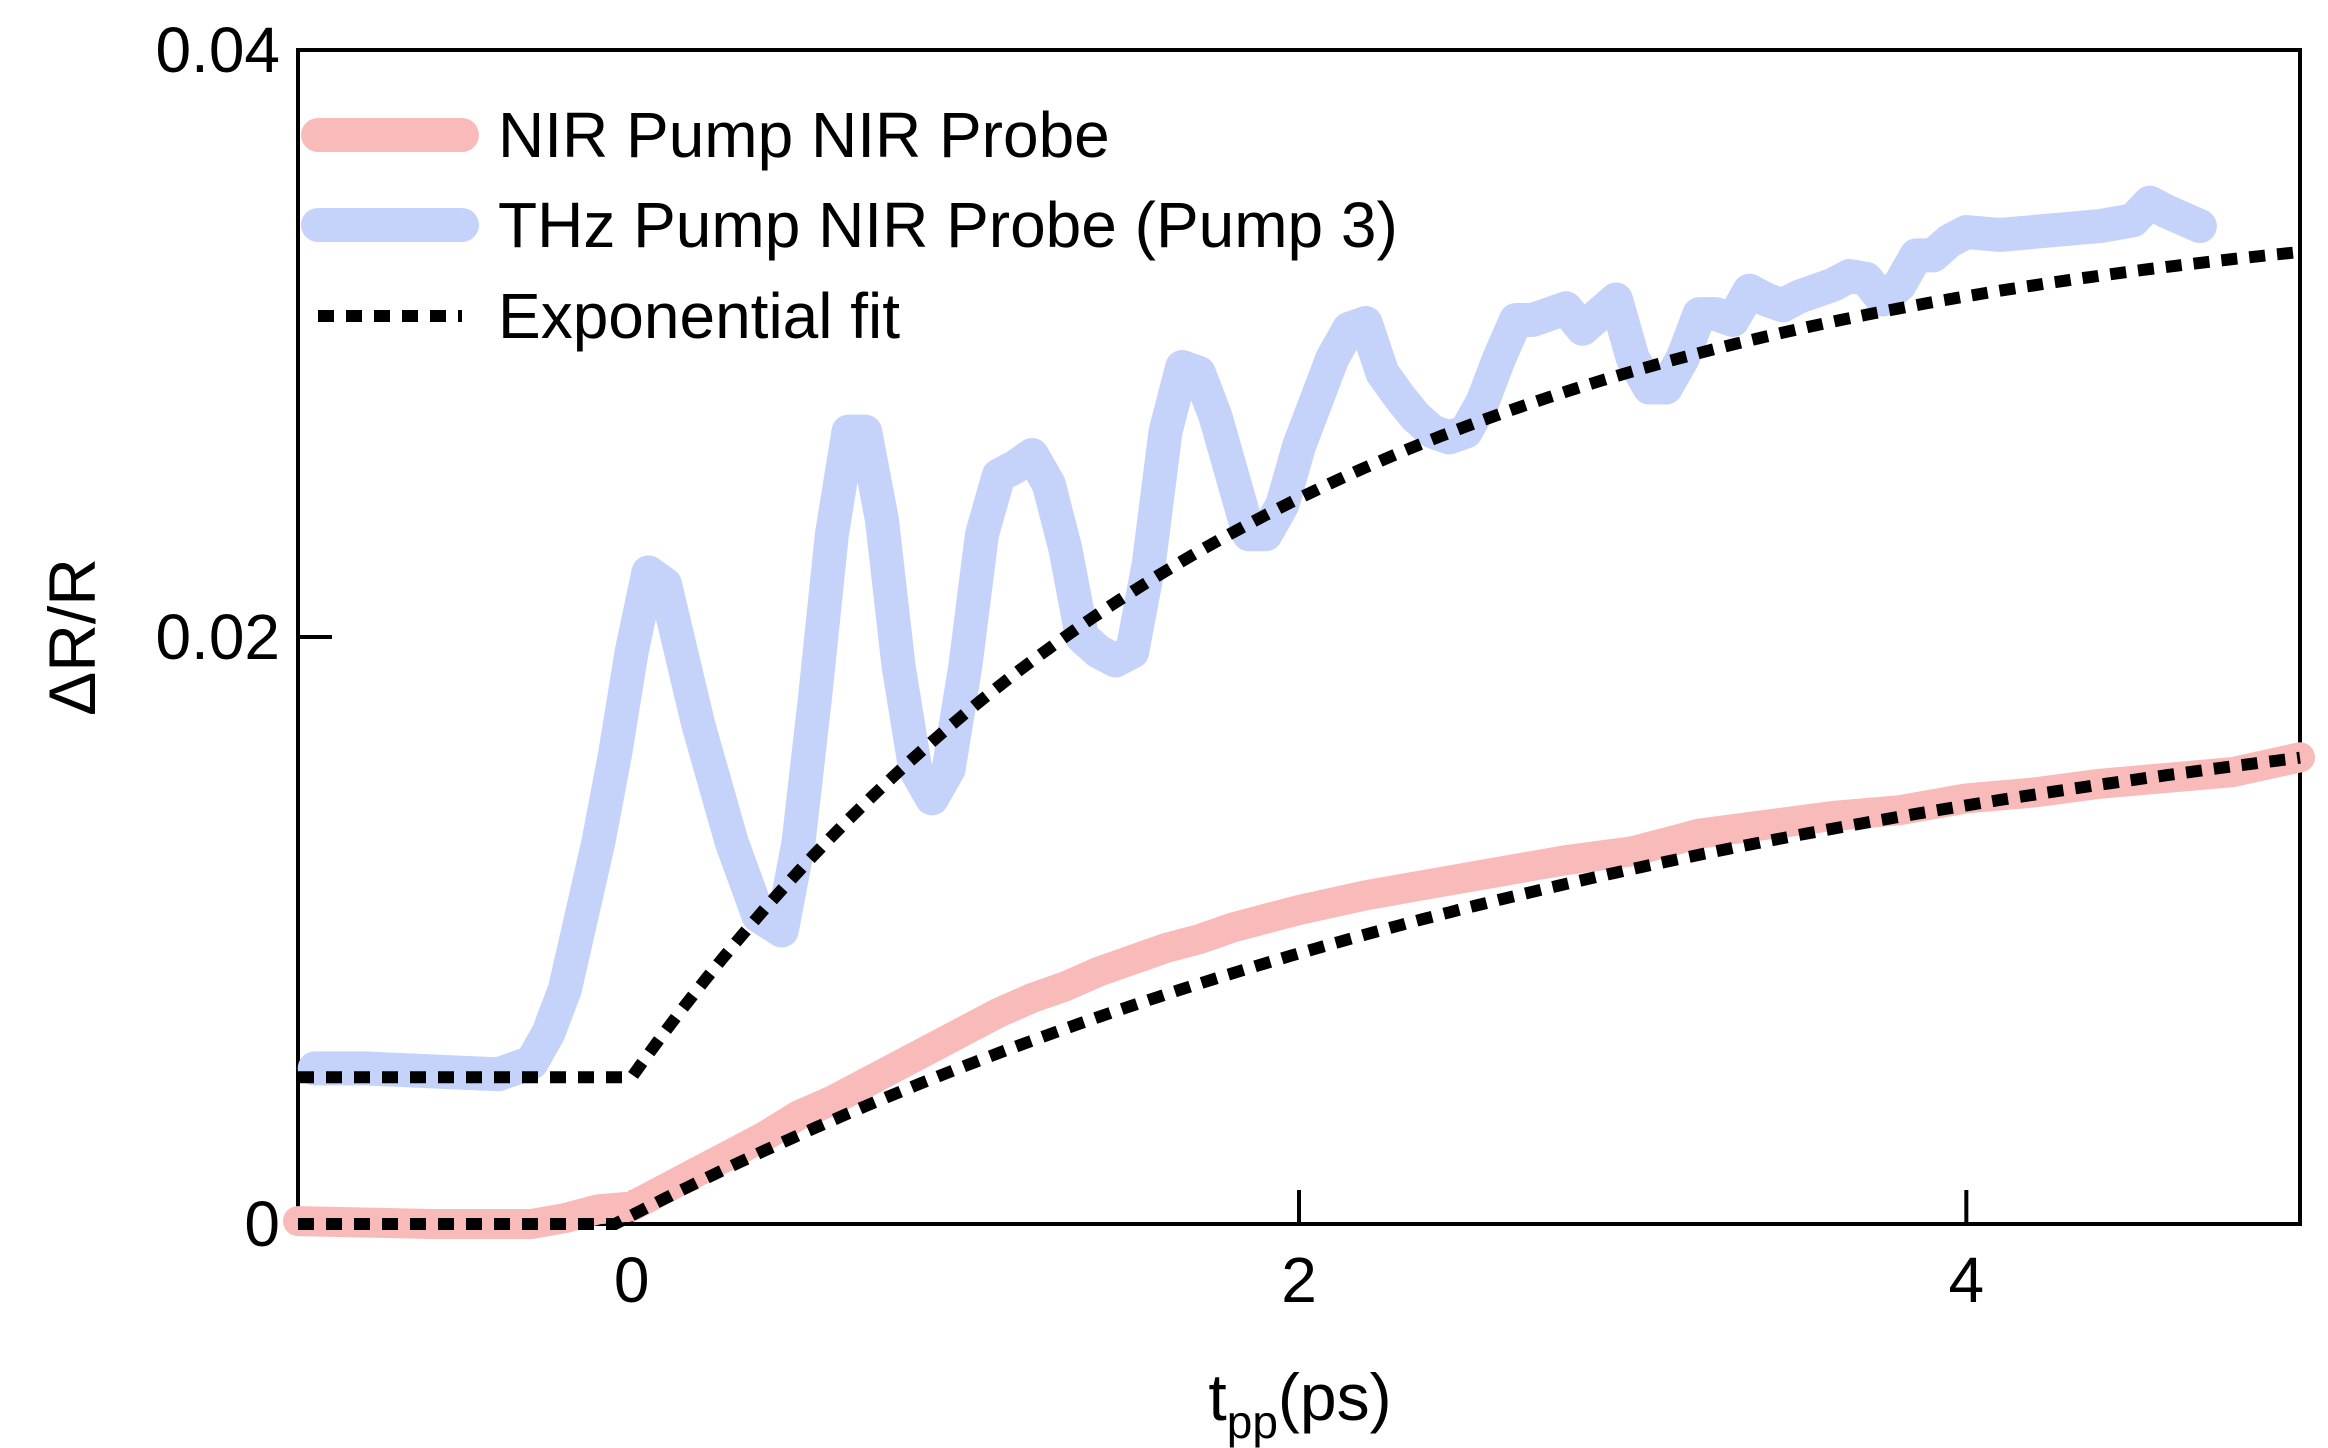 This screenshot has width=2328, height=1448. What do you see at coordinates (699, 316) in the screenshot?
I see `legend-label-fit: Exponential fit` at bounding box center [699, 316].